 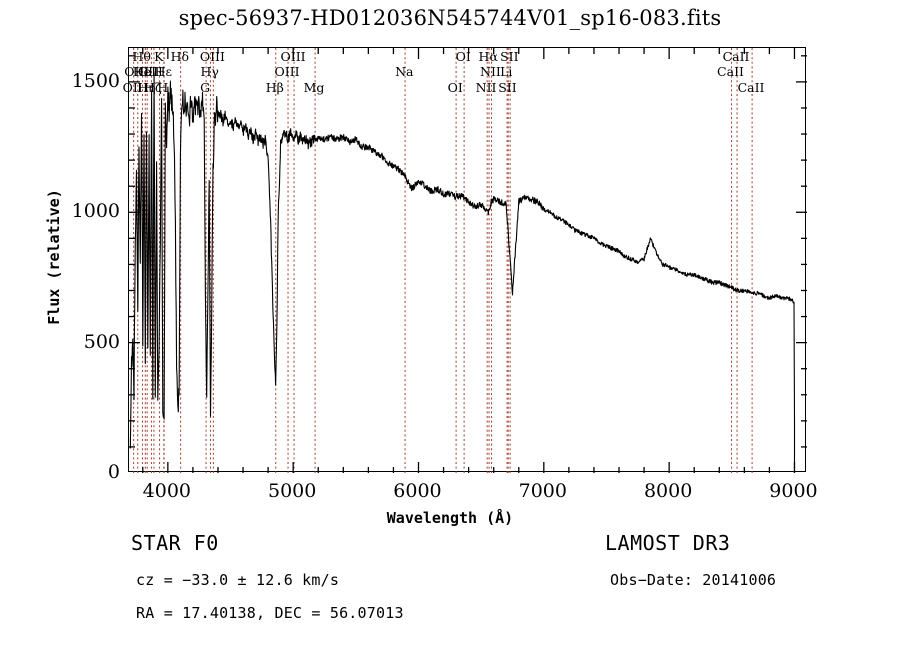 I want to click on line-label-OI-6300: OI, so click(x=455, y=87).